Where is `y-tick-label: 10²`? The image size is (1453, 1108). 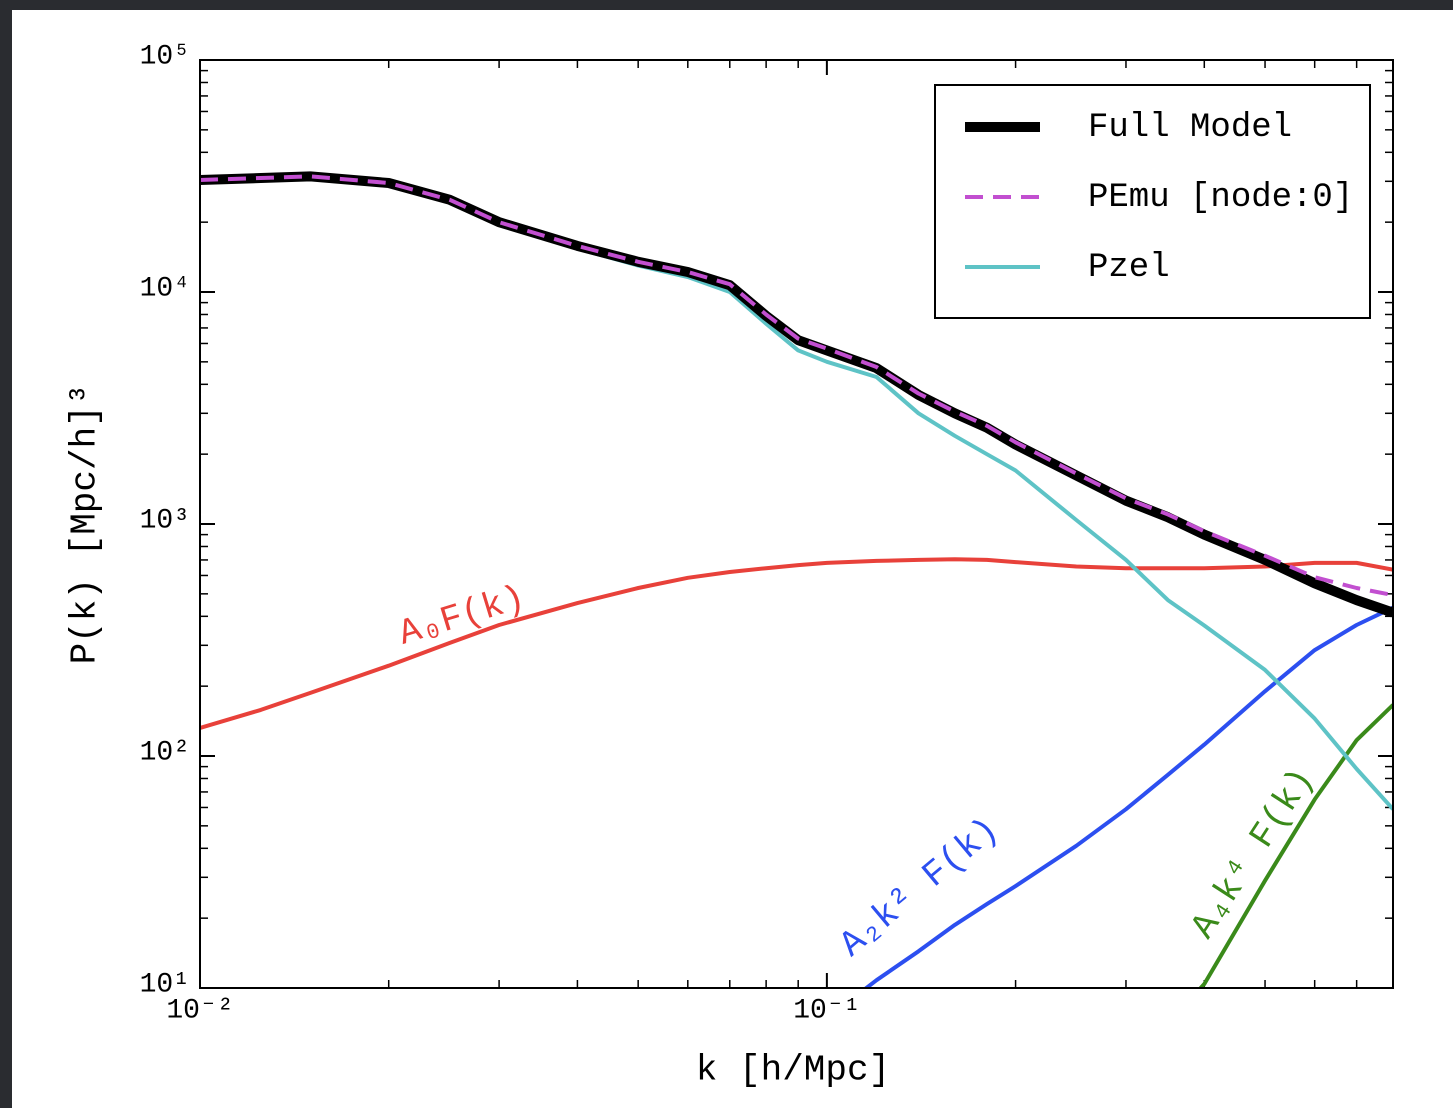 y-tick-label: 10² is located at coordinates (165, 752).